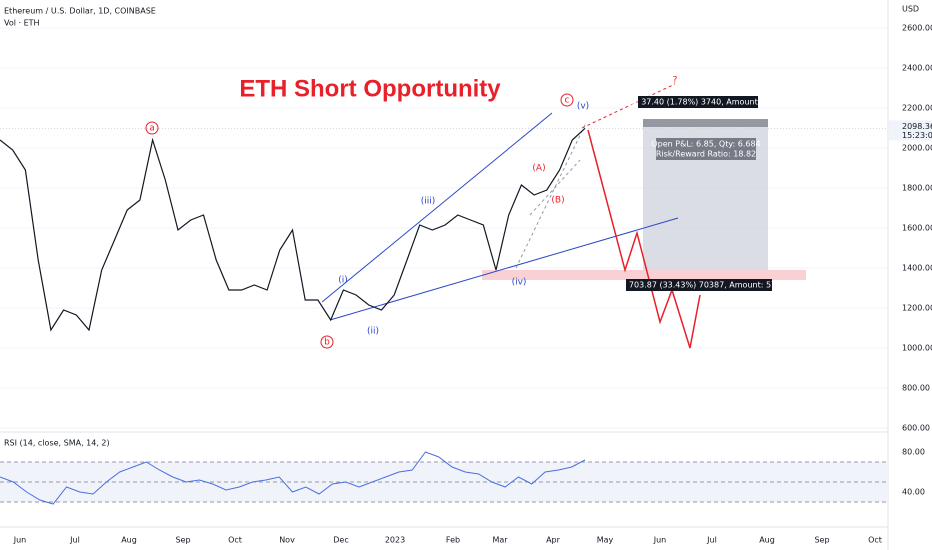 The image size is (932, 550). Describe the element at coordinates (80, 11) in the screenshot. I see `header: Ethereum / U.S. Dollar, 1D, COINBASE` at that location.